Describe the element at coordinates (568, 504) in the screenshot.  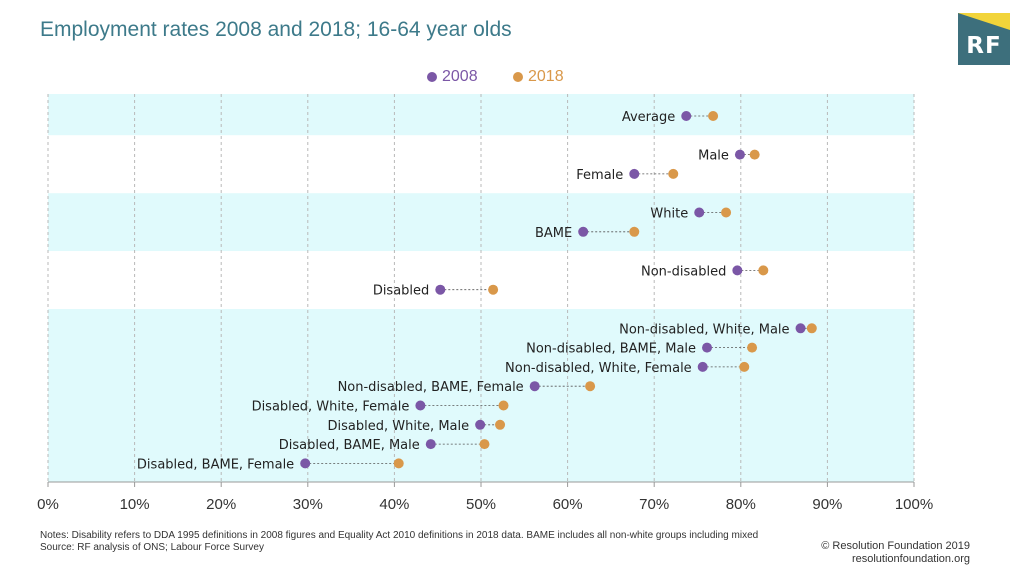
I see `x-tick-label: 60%` at that location.